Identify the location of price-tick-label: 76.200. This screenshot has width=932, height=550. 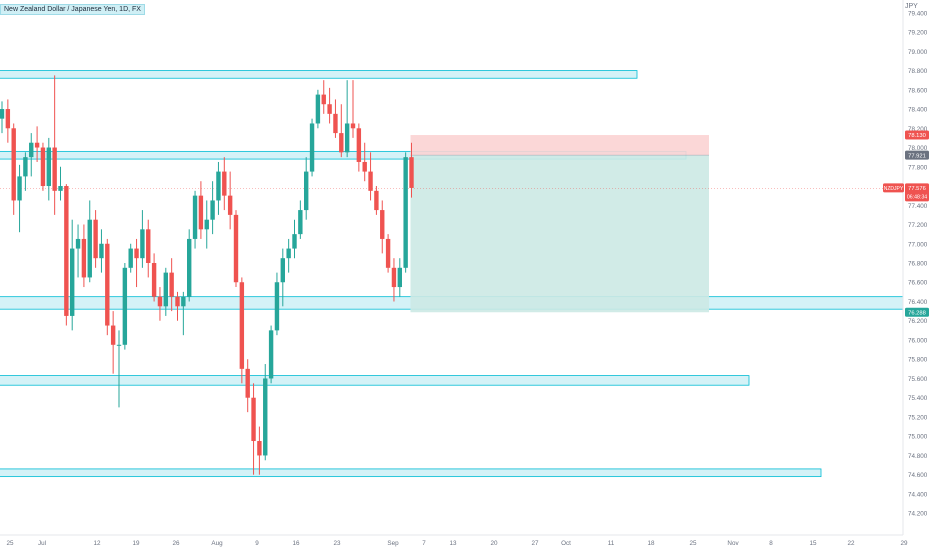
(918, 321).